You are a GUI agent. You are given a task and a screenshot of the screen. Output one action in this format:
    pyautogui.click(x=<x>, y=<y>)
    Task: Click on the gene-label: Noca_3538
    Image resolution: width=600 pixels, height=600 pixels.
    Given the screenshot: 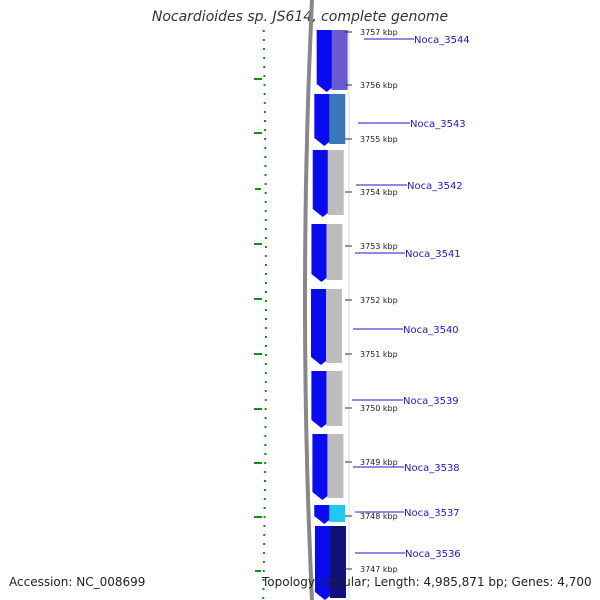 What is the action you would take?
    pyautogui.click(x=432, y=468)
    